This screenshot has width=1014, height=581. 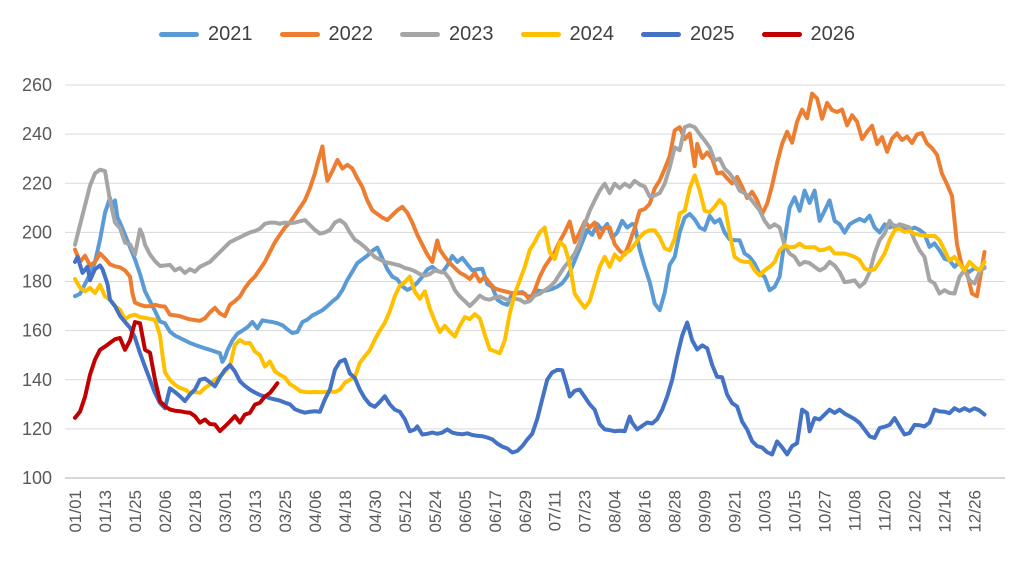 I want to click on x-tick-label: 01/13, so click(x=105, y=511).